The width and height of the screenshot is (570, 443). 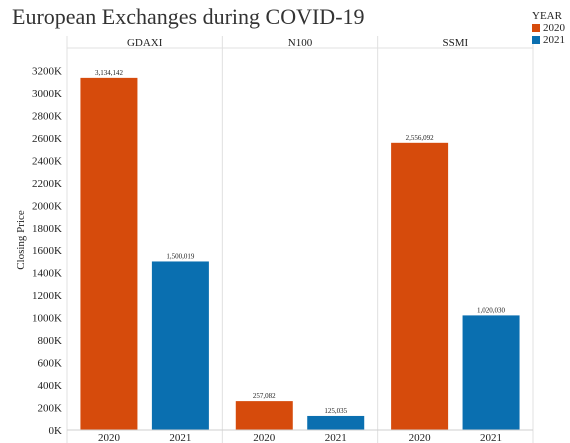 I want to click on legend-label-2021: 2021, so click(x=554, y=40).